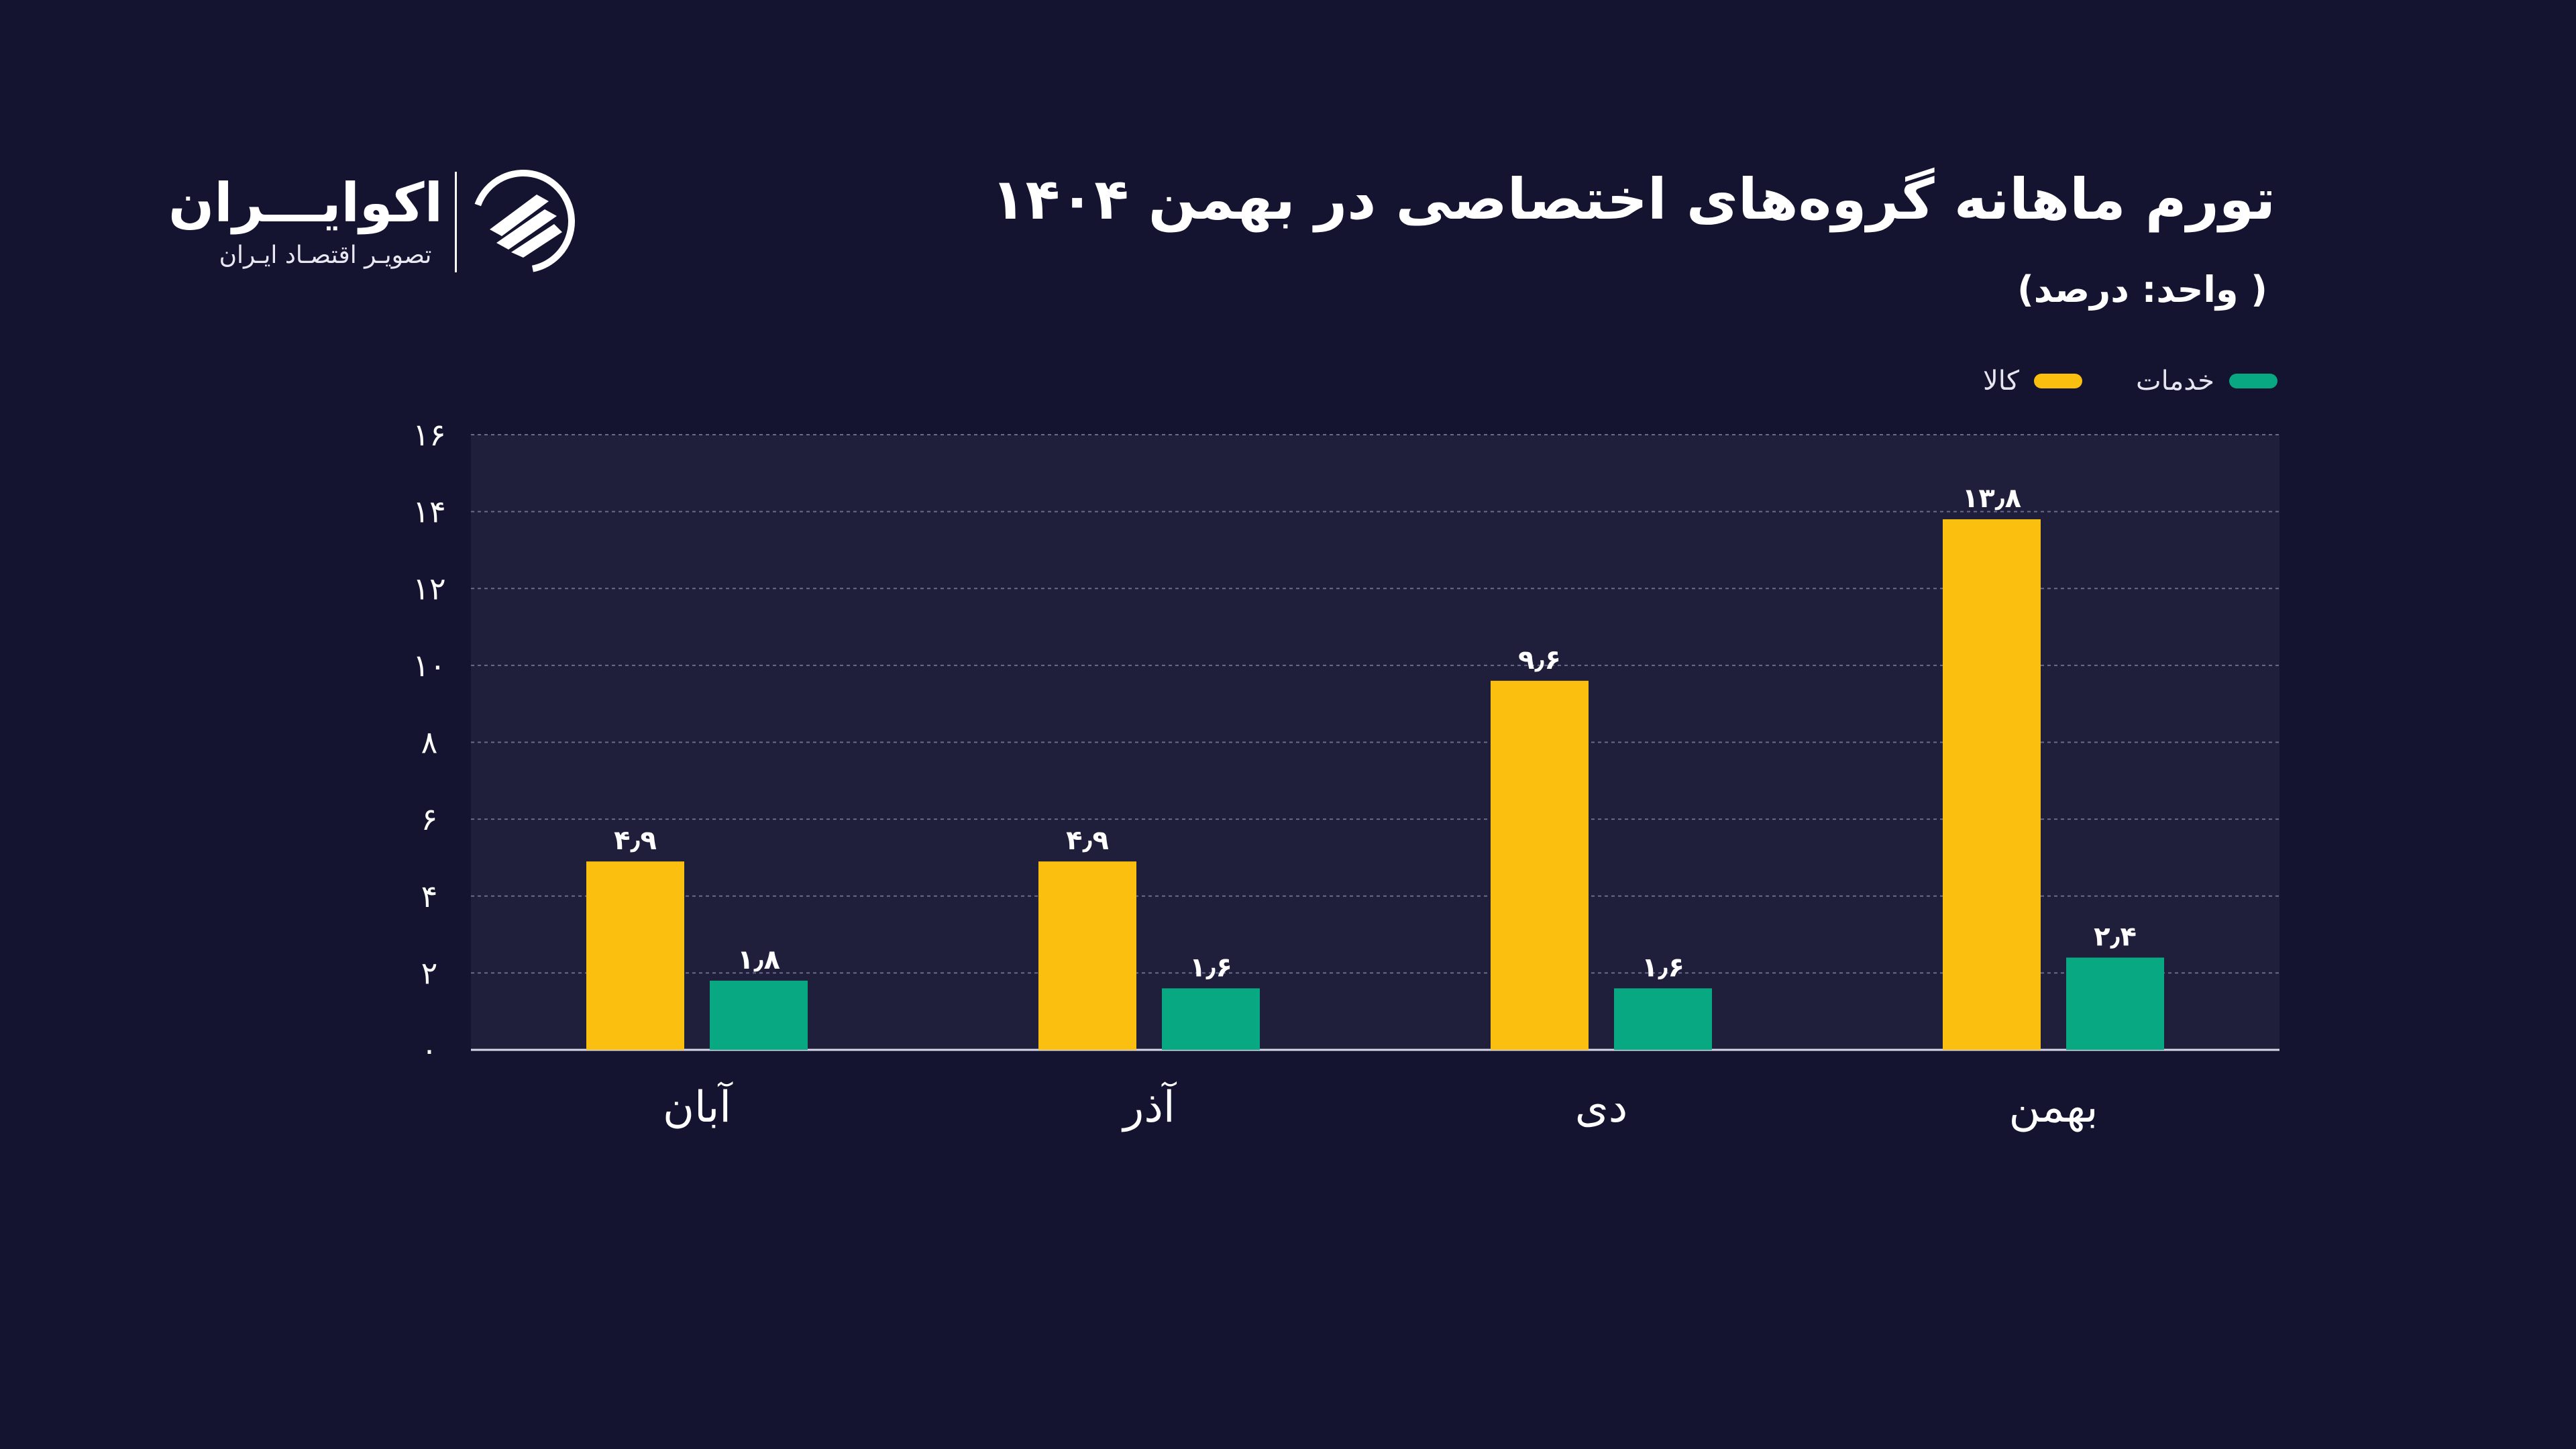 This screenshot has height=1449, width=2576. I want to click on y-tick-label: ۴, so click(429, 896).